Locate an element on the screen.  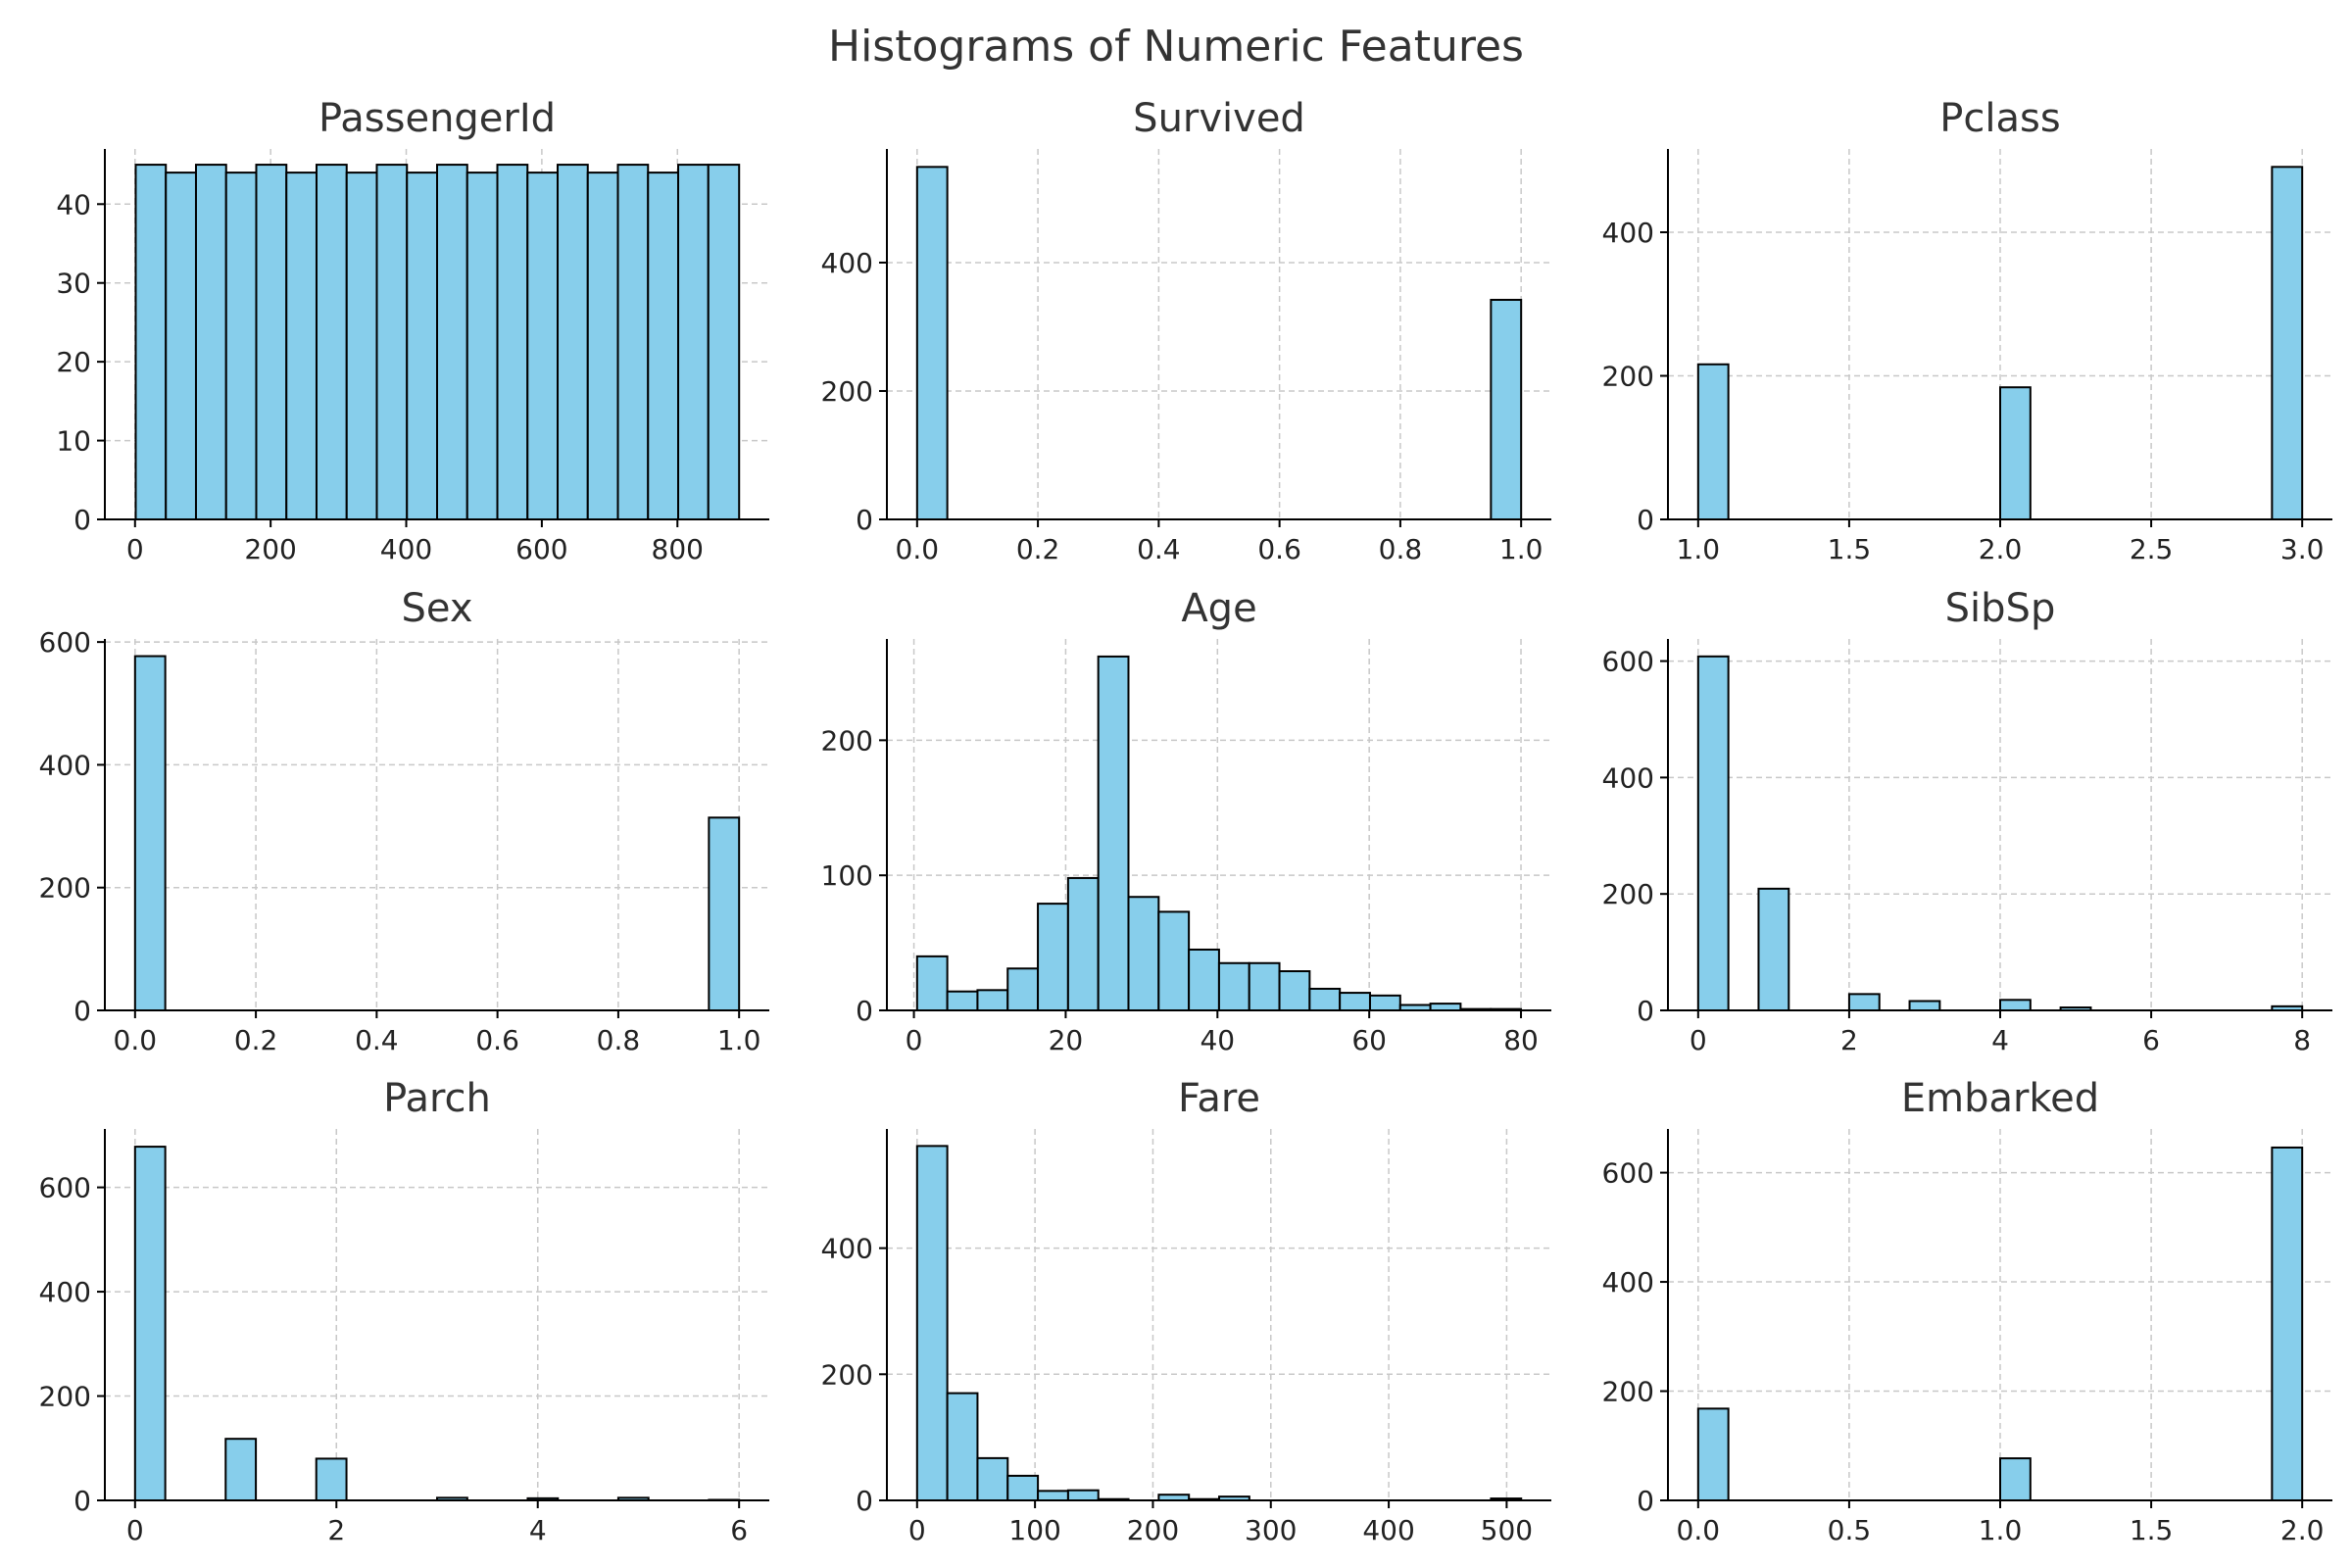
x-tick-label: 0 is located at coordinates (1698, 1040).